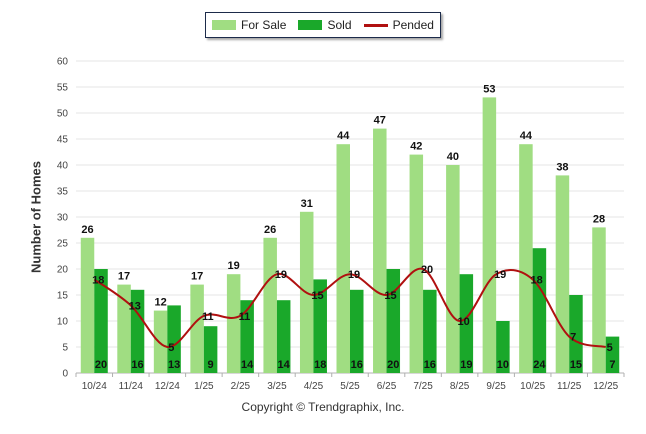  What do you see at coordinates (208, 317) in the screenshot?
I see `label-pended: 11` at bounding box center [208, 317].